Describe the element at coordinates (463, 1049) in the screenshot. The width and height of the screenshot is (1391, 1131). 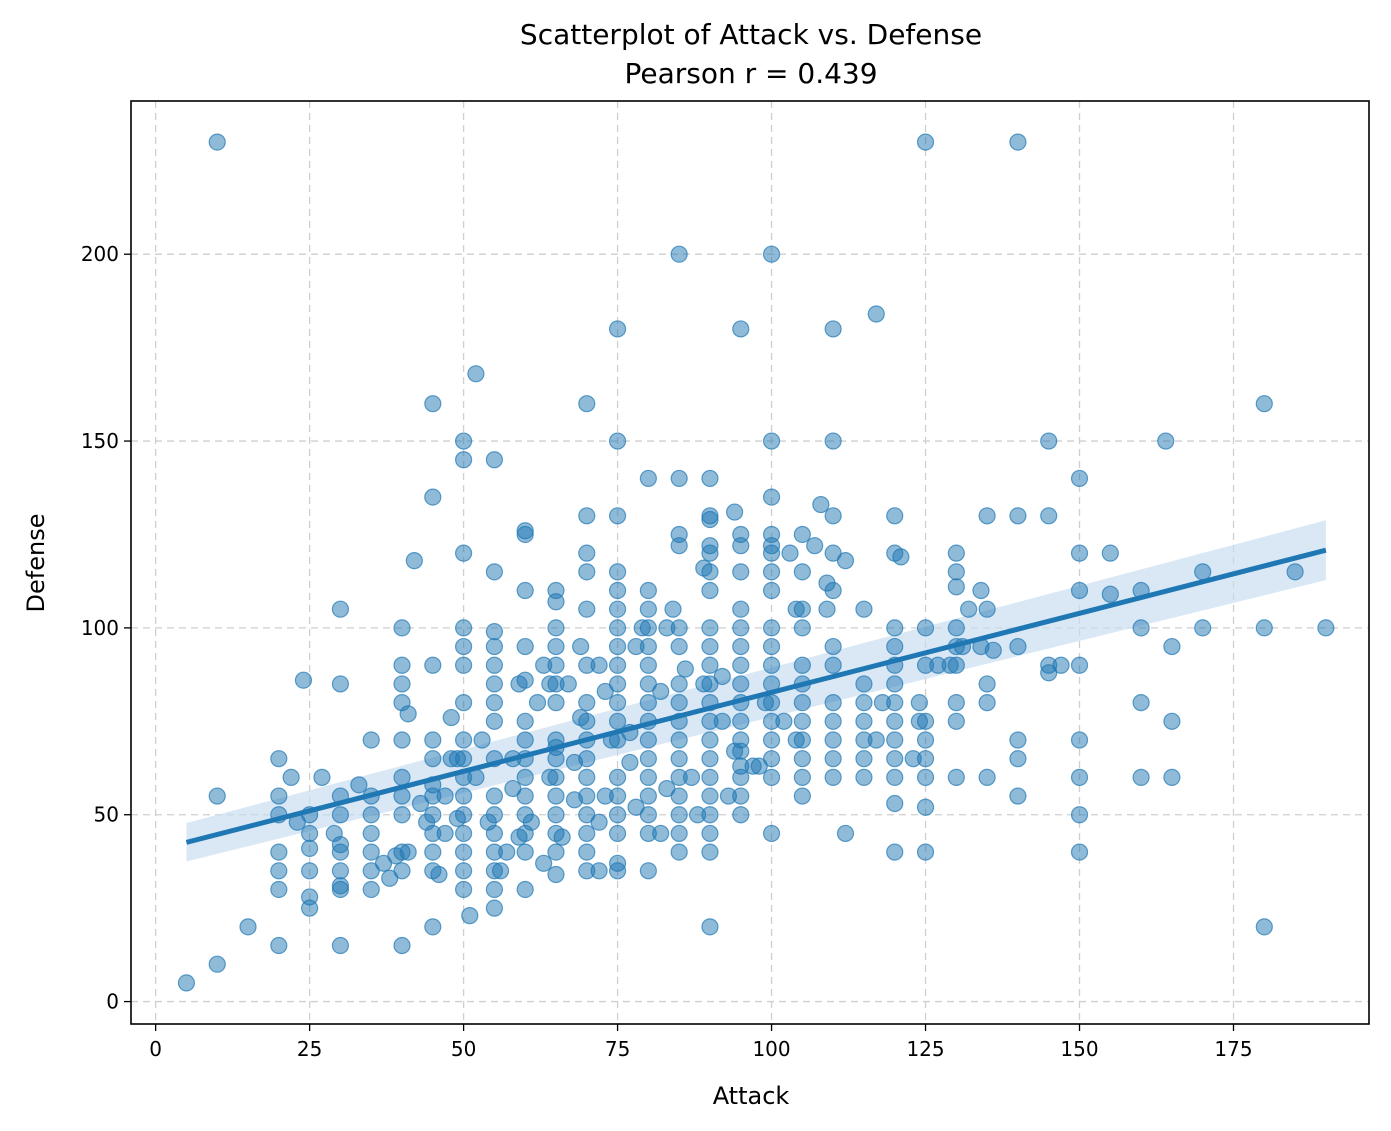
I see `x-tick-label: 50` at that location.